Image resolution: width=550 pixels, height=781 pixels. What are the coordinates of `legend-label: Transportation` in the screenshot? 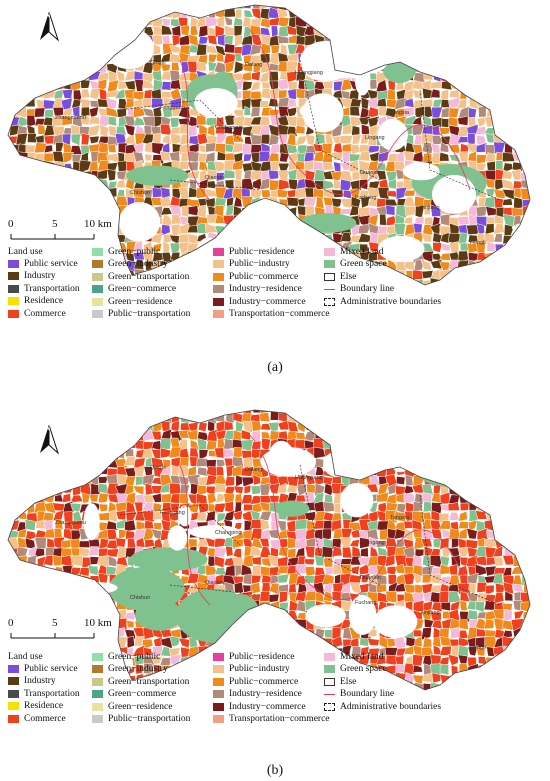 It's located at (52, 288).